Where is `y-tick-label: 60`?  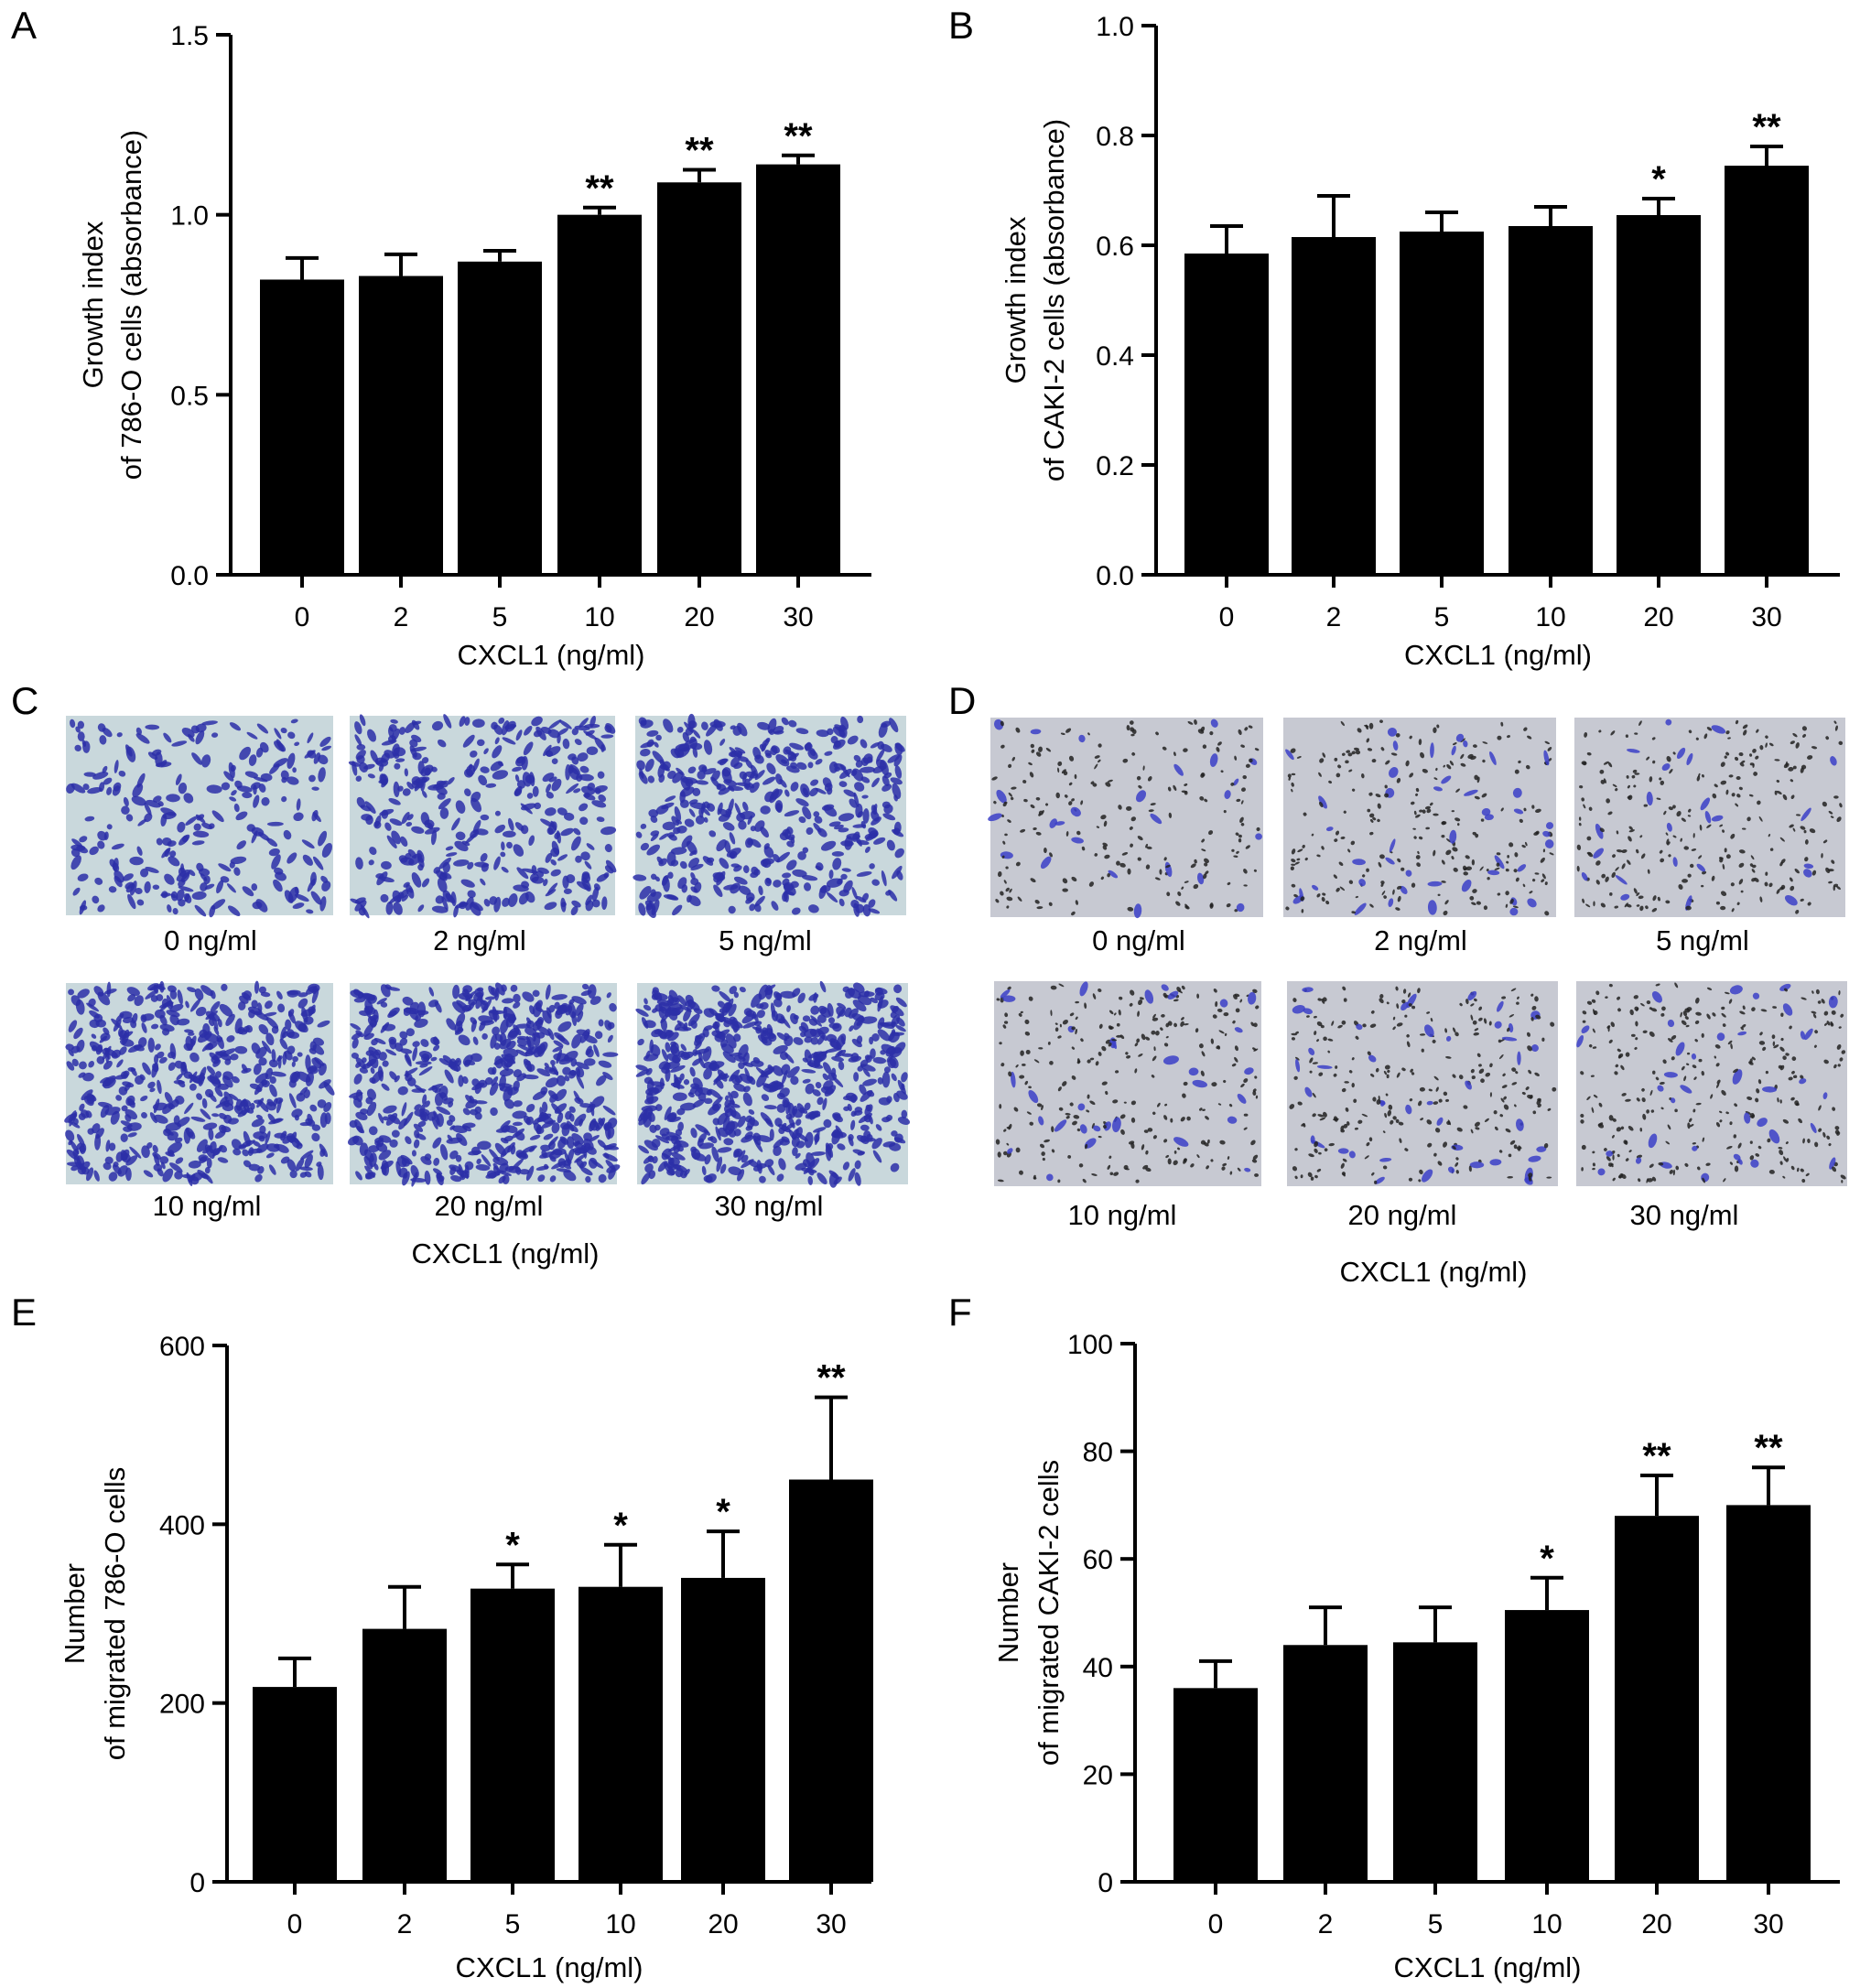 y-tick-label: 60 is located at coordinates (1098, 1560).